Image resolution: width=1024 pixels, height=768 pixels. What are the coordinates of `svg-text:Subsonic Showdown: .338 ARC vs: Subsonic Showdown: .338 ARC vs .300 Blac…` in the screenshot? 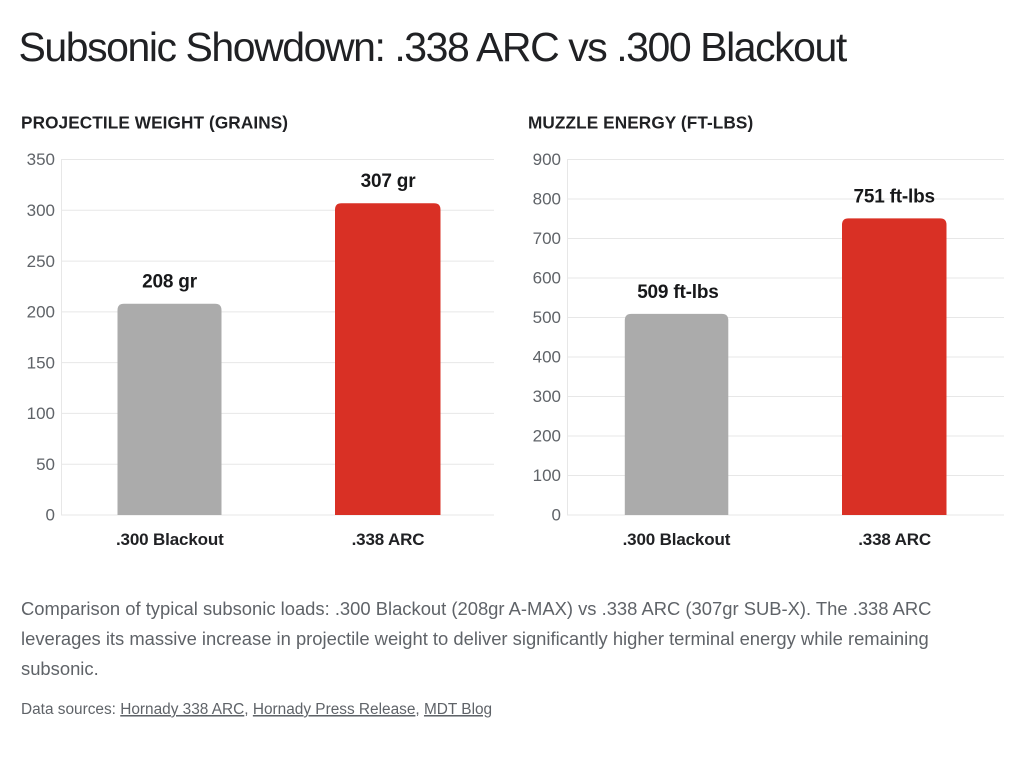 It's located at (433, 47).